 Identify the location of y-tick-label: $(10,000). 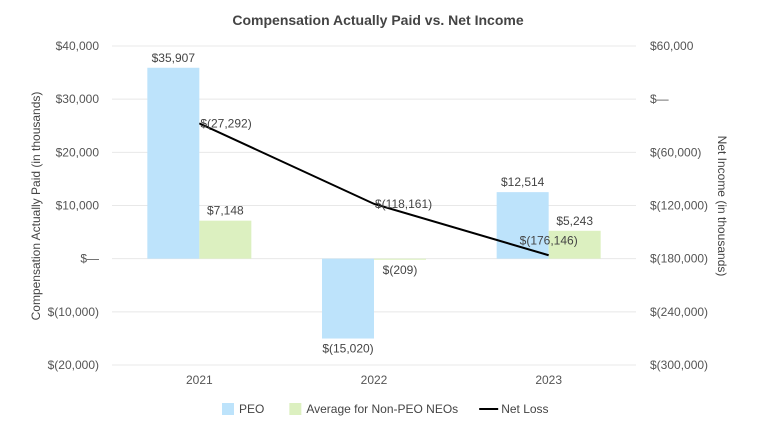
(73, 312).